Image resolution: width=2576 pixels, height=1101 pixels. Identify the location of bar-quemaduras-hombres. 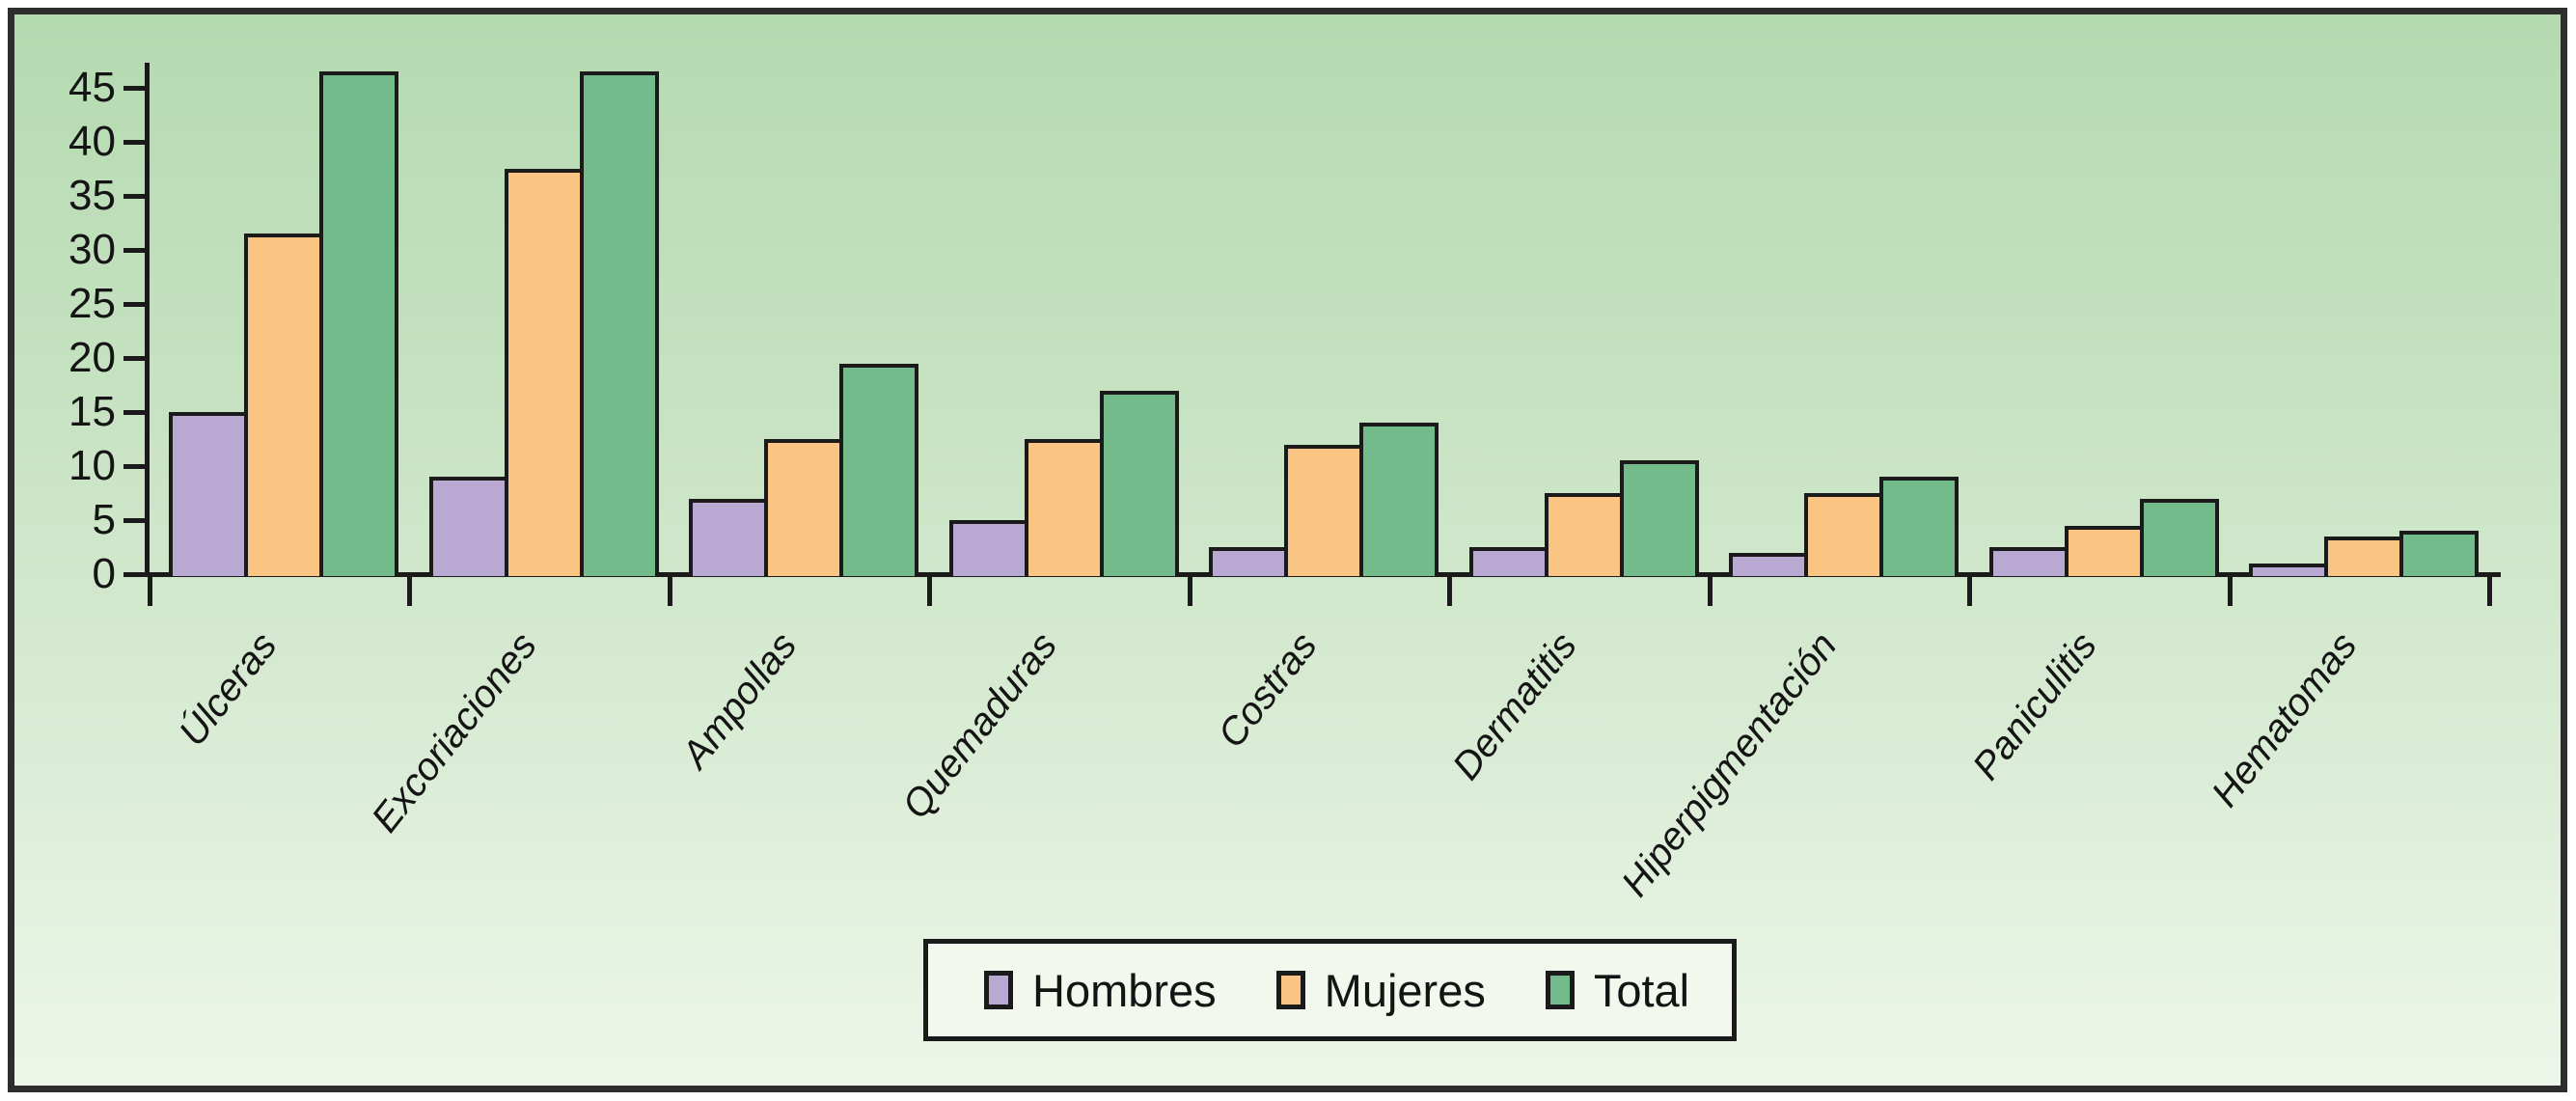
(988, 548).